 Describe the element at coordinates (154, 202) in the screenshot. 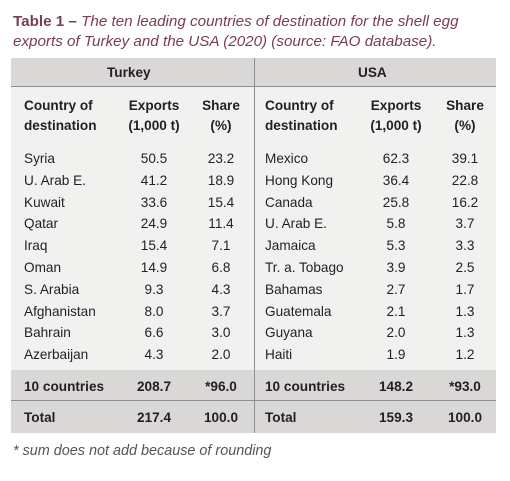

I see `exports-cell: 33.6` at that location.